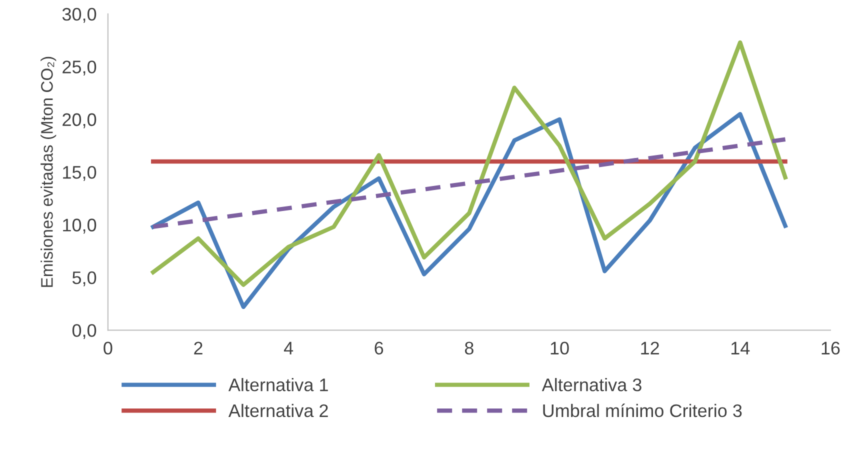  Describe the element at coordinates (79, 226) in the screenshot. I see `y-tick-label: 10,0` at that location.